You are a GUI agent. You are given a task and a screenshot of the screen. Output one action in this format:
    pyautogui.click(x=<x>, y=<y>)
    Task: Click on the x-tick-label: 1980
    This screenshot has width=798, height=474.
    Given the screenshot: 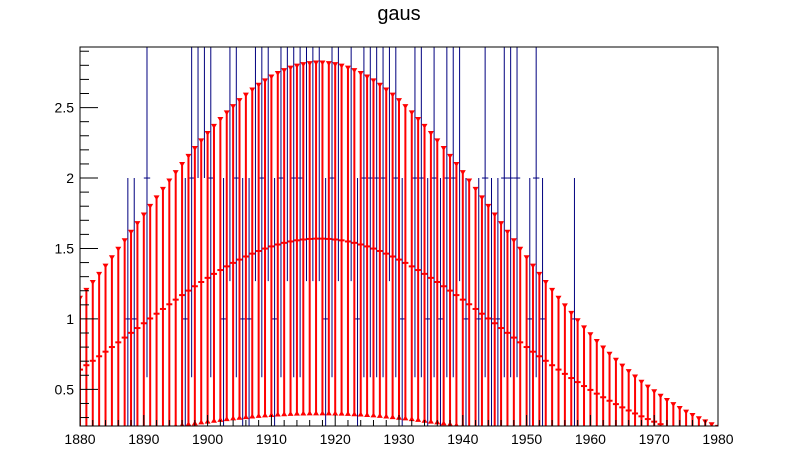 What is the action you would take?
    pyautogui.click(x=717, y=439)
    